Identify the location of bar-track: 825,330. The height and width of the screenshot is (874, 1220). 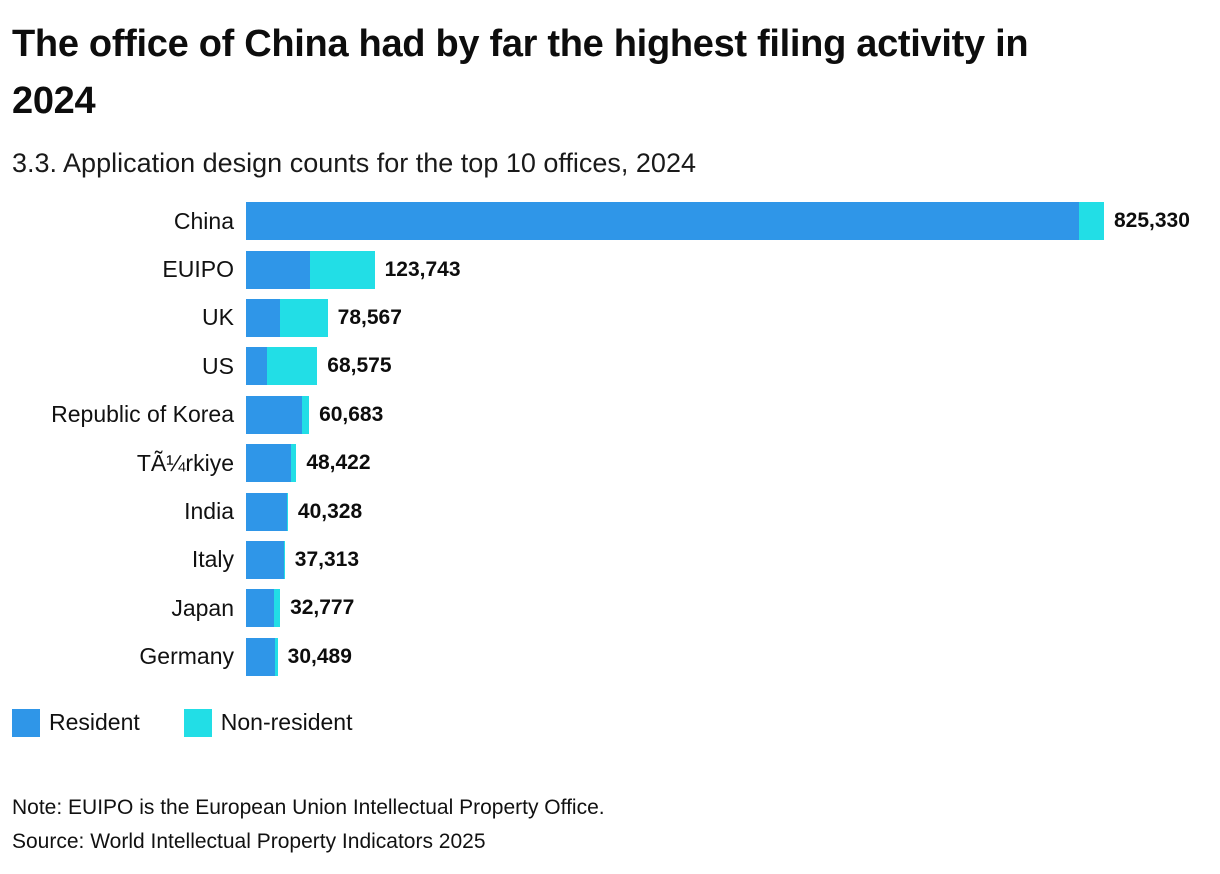
(727, 221).